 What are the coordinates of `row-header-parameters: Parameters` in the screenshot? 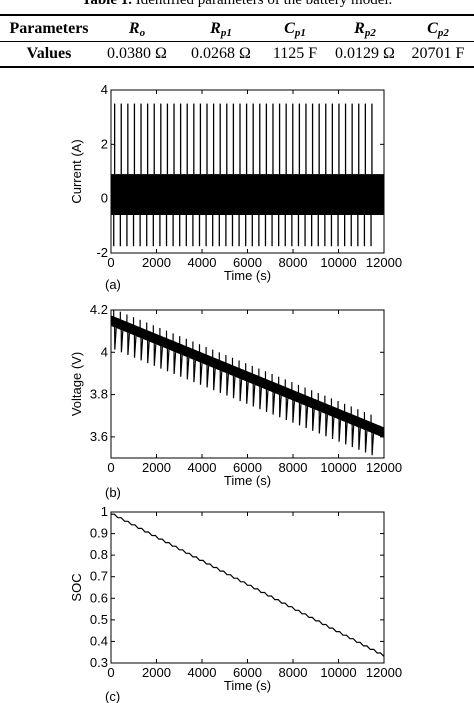 It's located at (49, 28).